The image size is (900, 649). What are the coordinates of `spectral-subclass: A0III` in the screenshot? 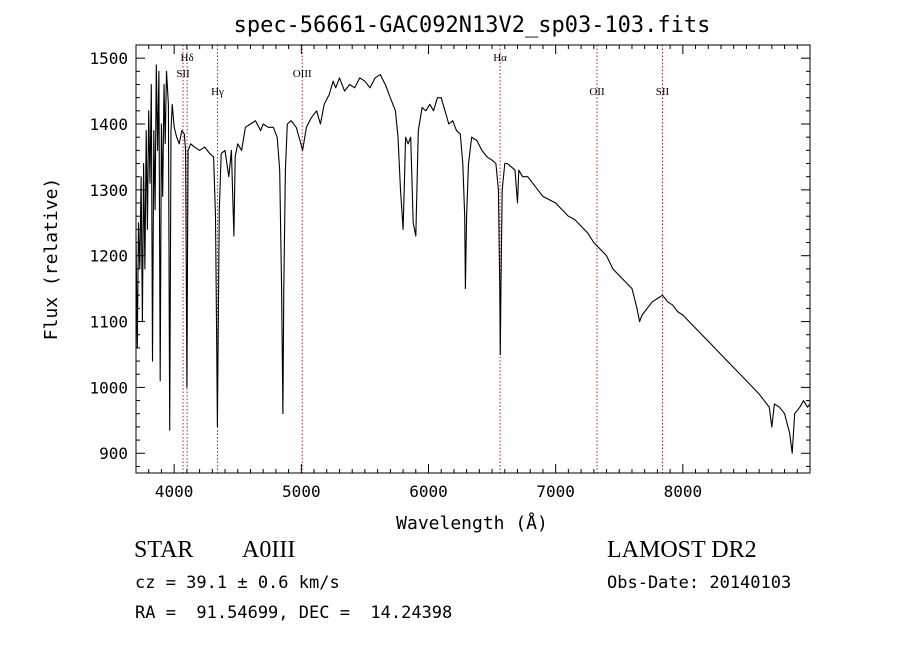 It's located at (269, 550).